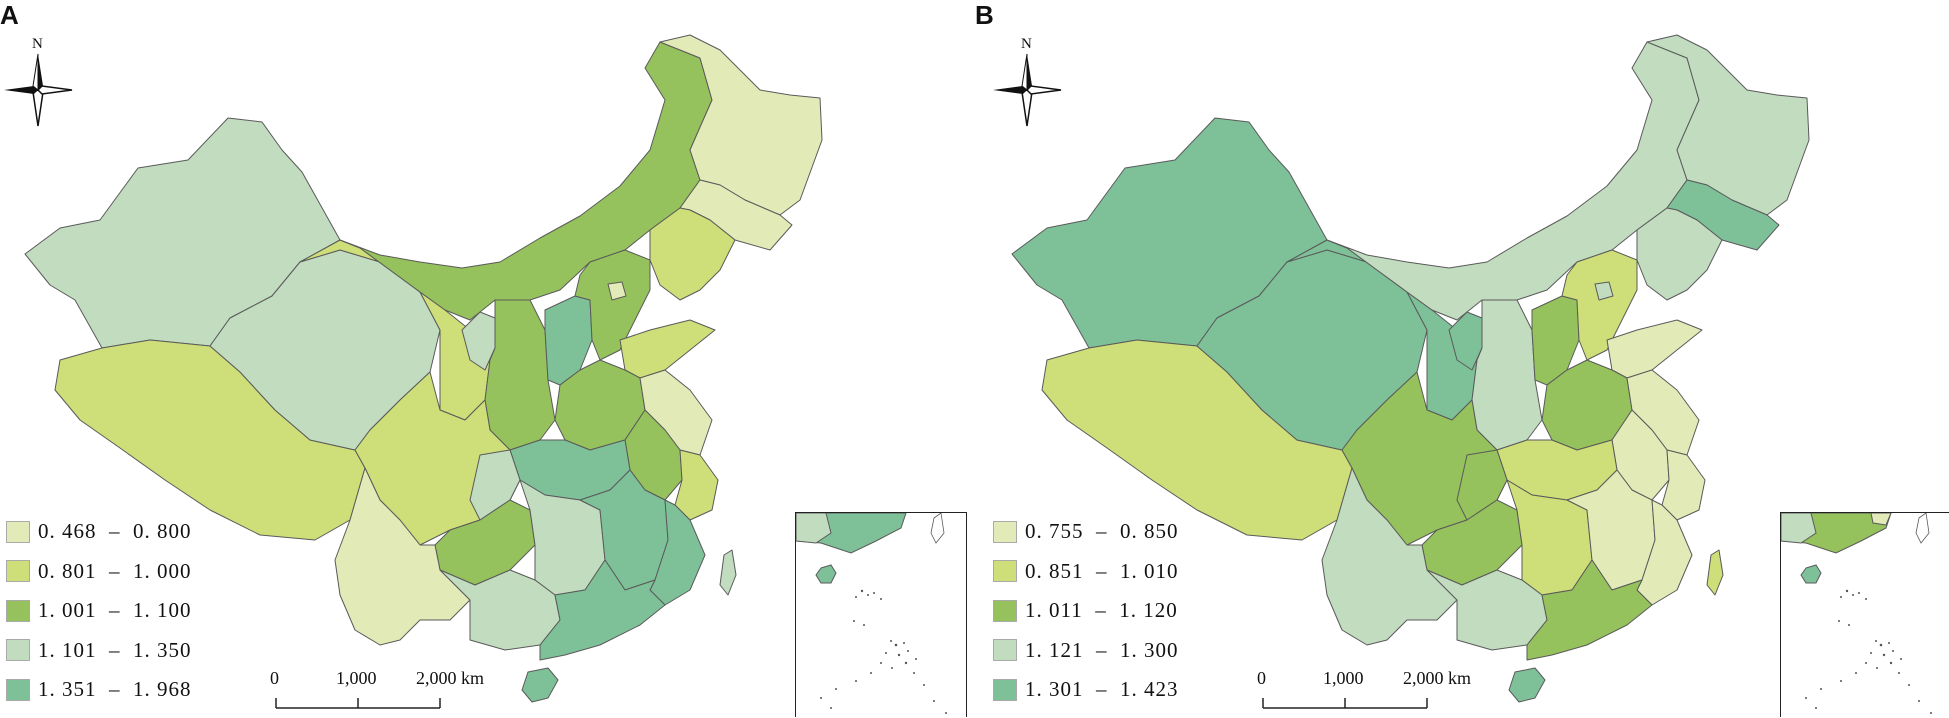 This screenshot has width=1949, height=718. I want to click on legend-item: 0. 755 – 0. 850, so click(1086, 532).